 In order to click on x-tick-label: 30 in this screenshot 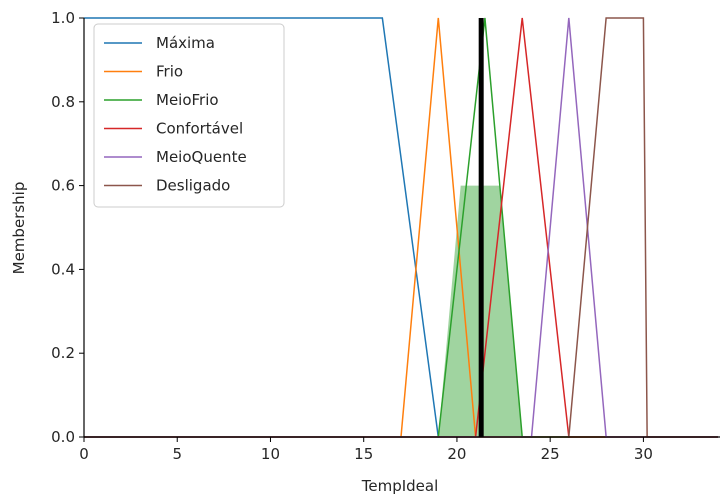, I will do `click(643, 454)`.